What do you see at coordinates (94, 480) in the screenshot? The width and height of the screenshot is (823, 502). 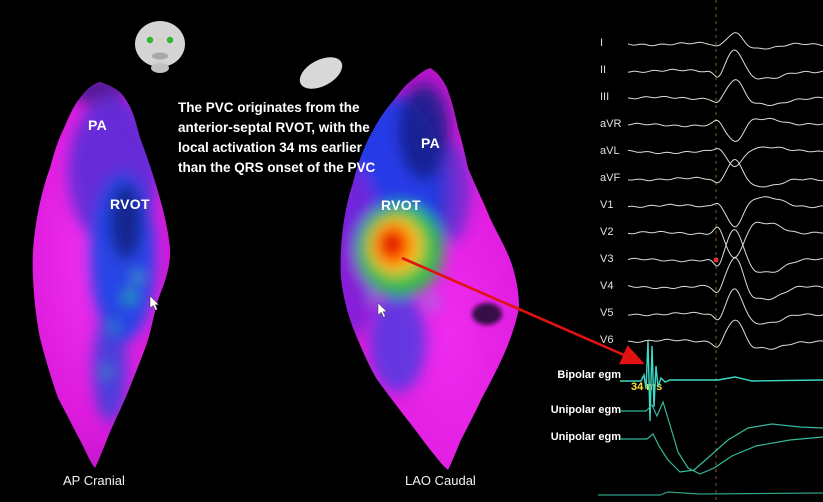 I see `caption-ap-cranial: AP Cranial` at bounding box center [94, 480].